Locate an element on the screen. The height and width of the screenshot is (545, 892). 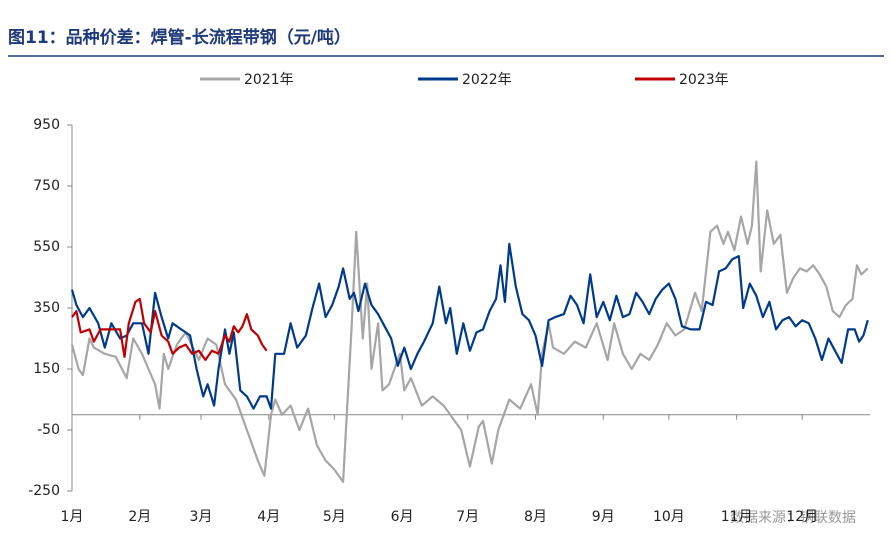
y-tick-label: 150 is located at coordinates (46, 369).